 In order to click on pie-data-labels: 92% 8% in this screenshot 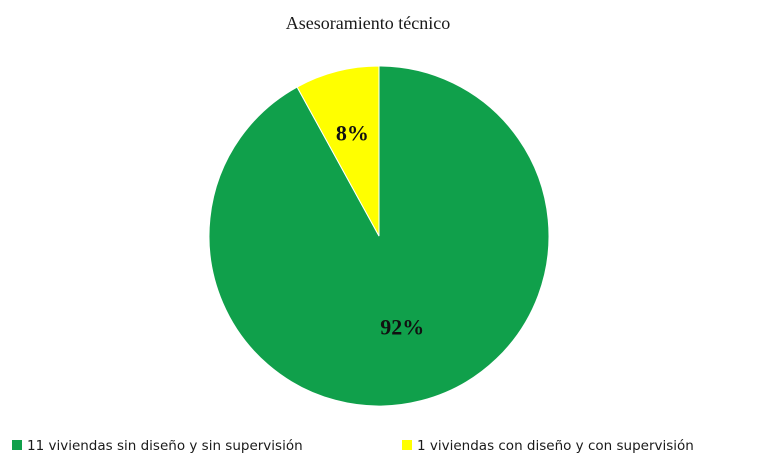, I will do `click(380, 229)`.